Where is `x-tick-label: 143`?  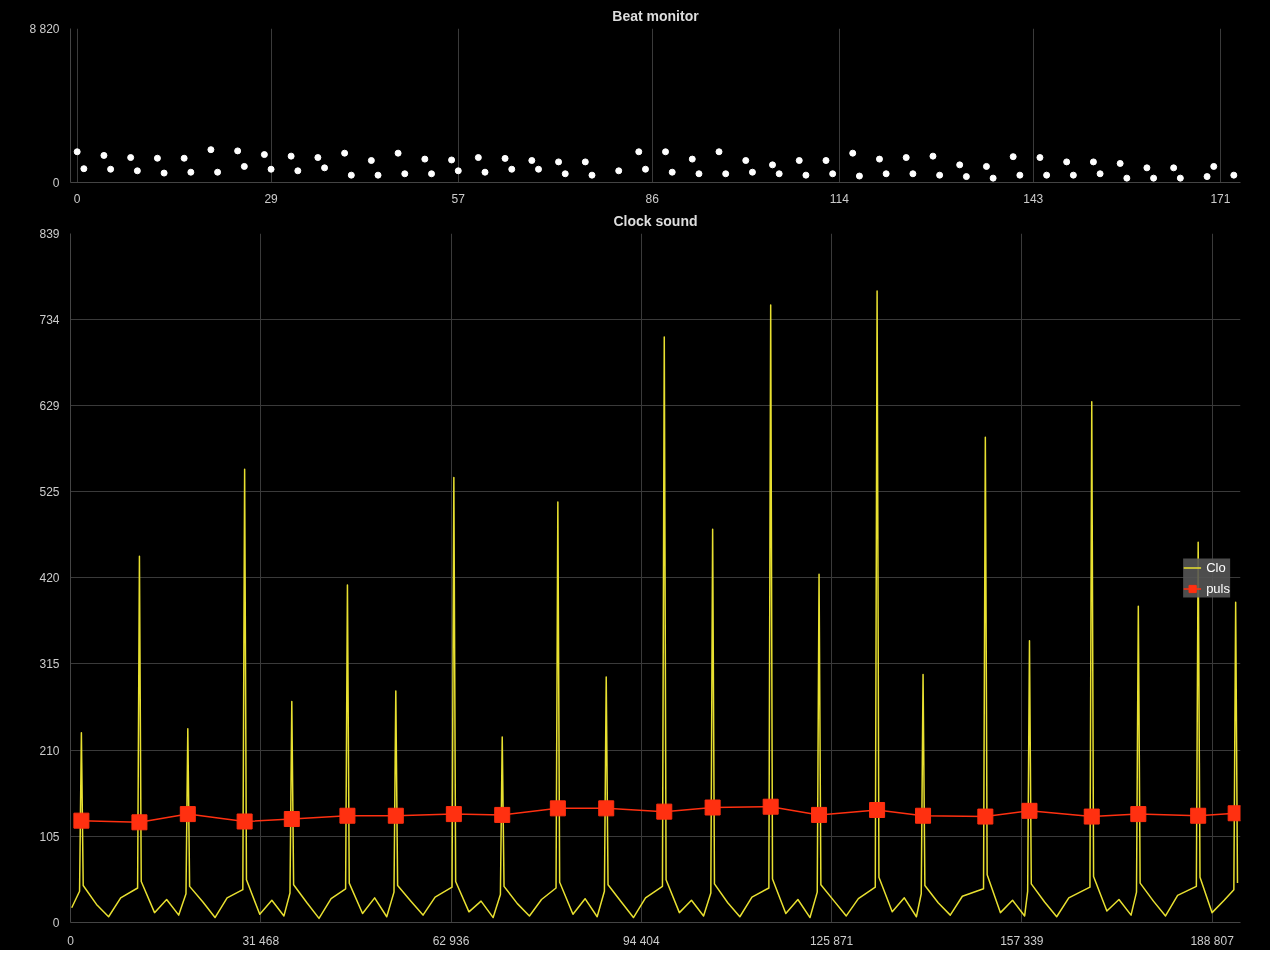
x-tick-label: 143 is located at coordinates (1033, 198).